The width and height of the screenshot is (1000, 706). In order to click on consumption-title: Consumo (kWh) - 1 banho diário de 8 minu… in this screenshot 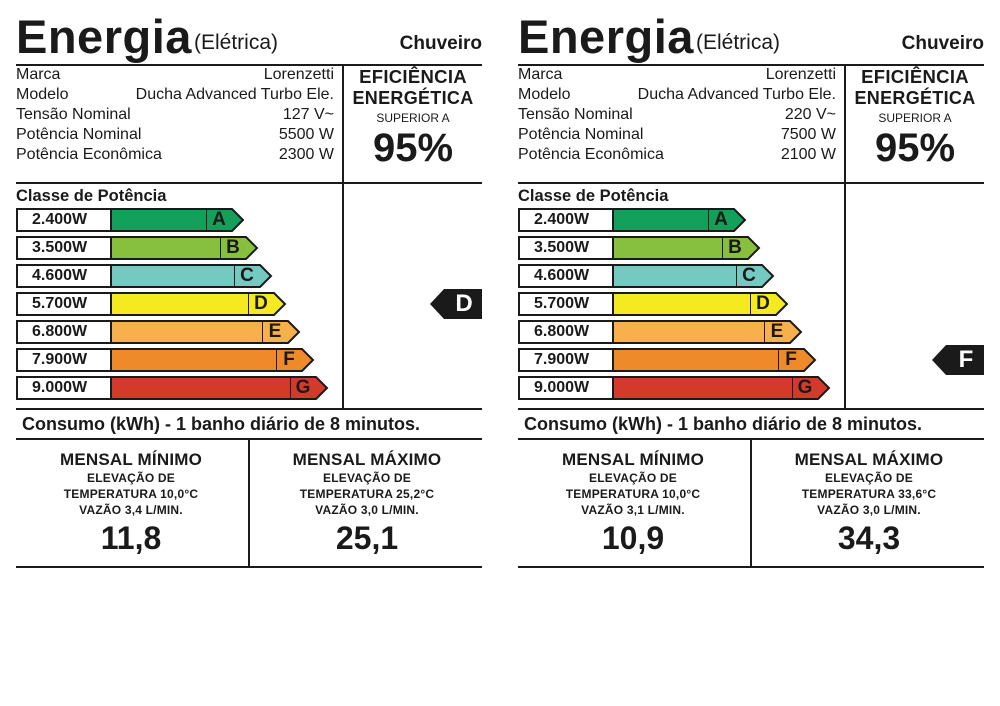, I will do `click(221, 424)`.